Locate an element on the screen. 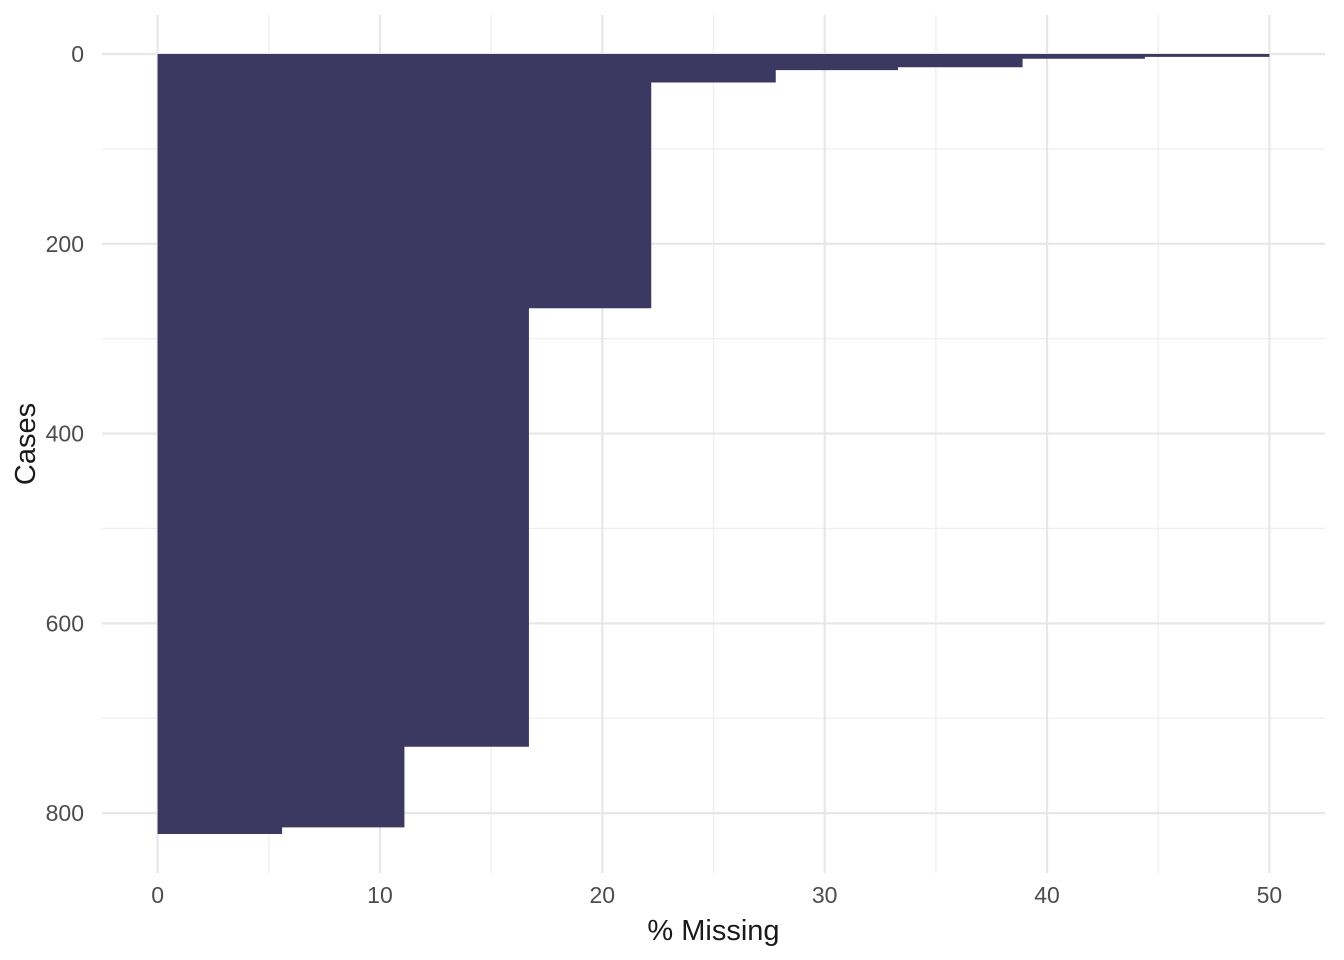 This screenshot has height=960, width=1344. x-tick-label-0: 0 is located at coordinates (157, 895).